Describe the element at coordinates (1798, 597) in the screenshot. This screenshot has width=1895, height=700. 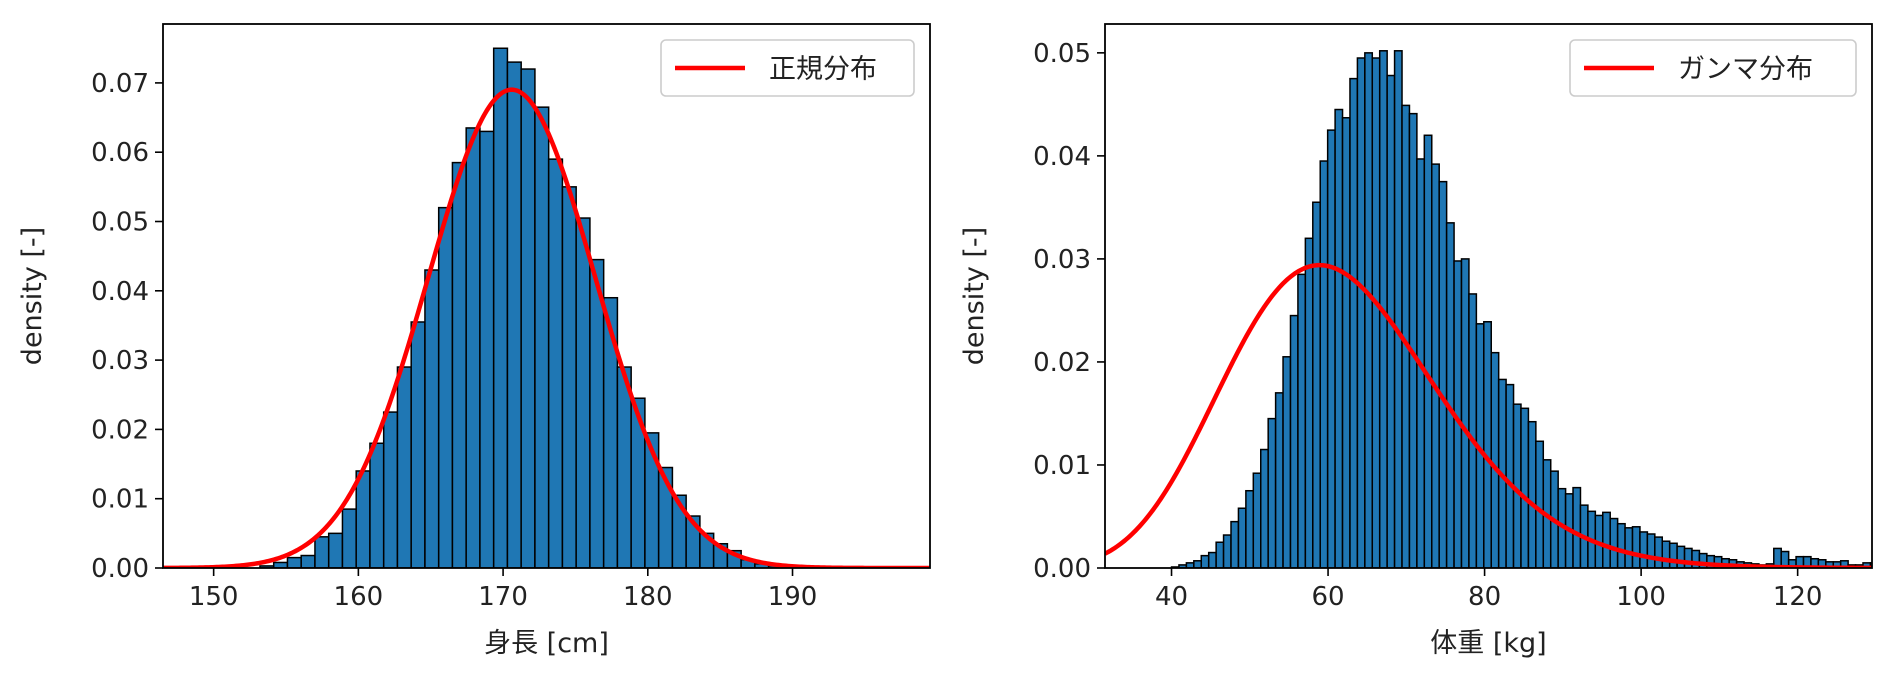
I see `x-tick-label: 120` at that location.